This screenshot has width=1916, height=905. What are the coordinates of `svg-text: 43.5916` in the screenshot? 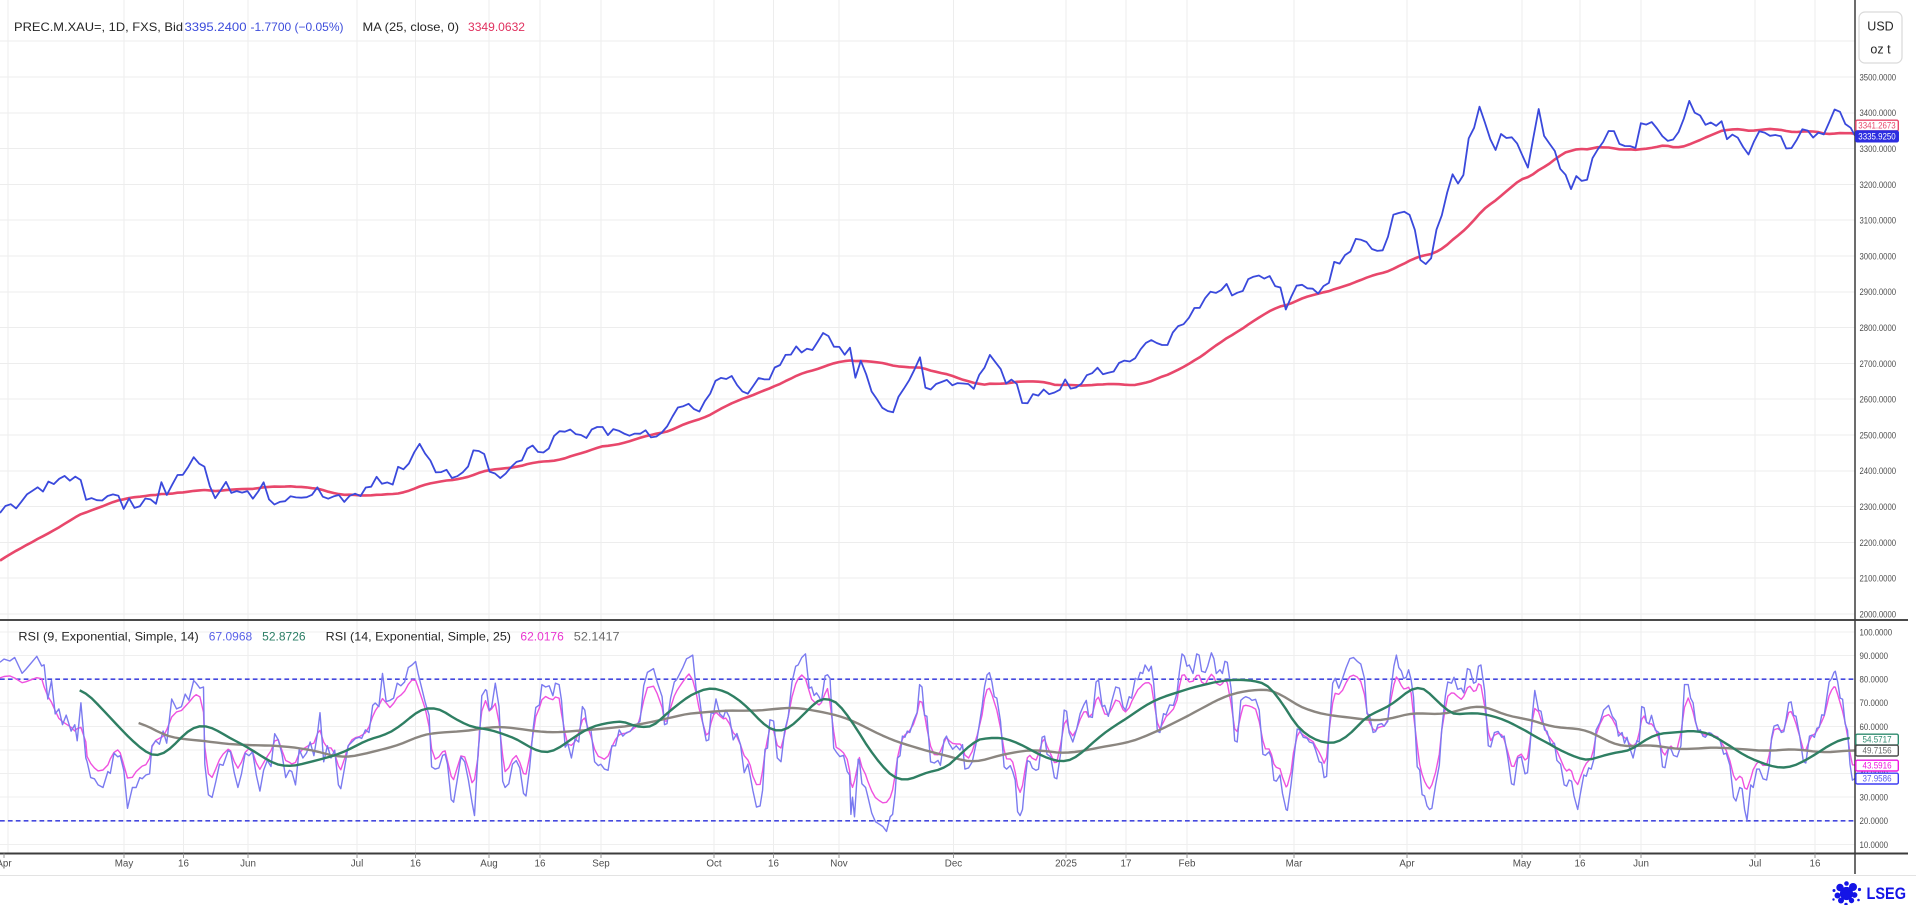 It's located at (1877, 766).